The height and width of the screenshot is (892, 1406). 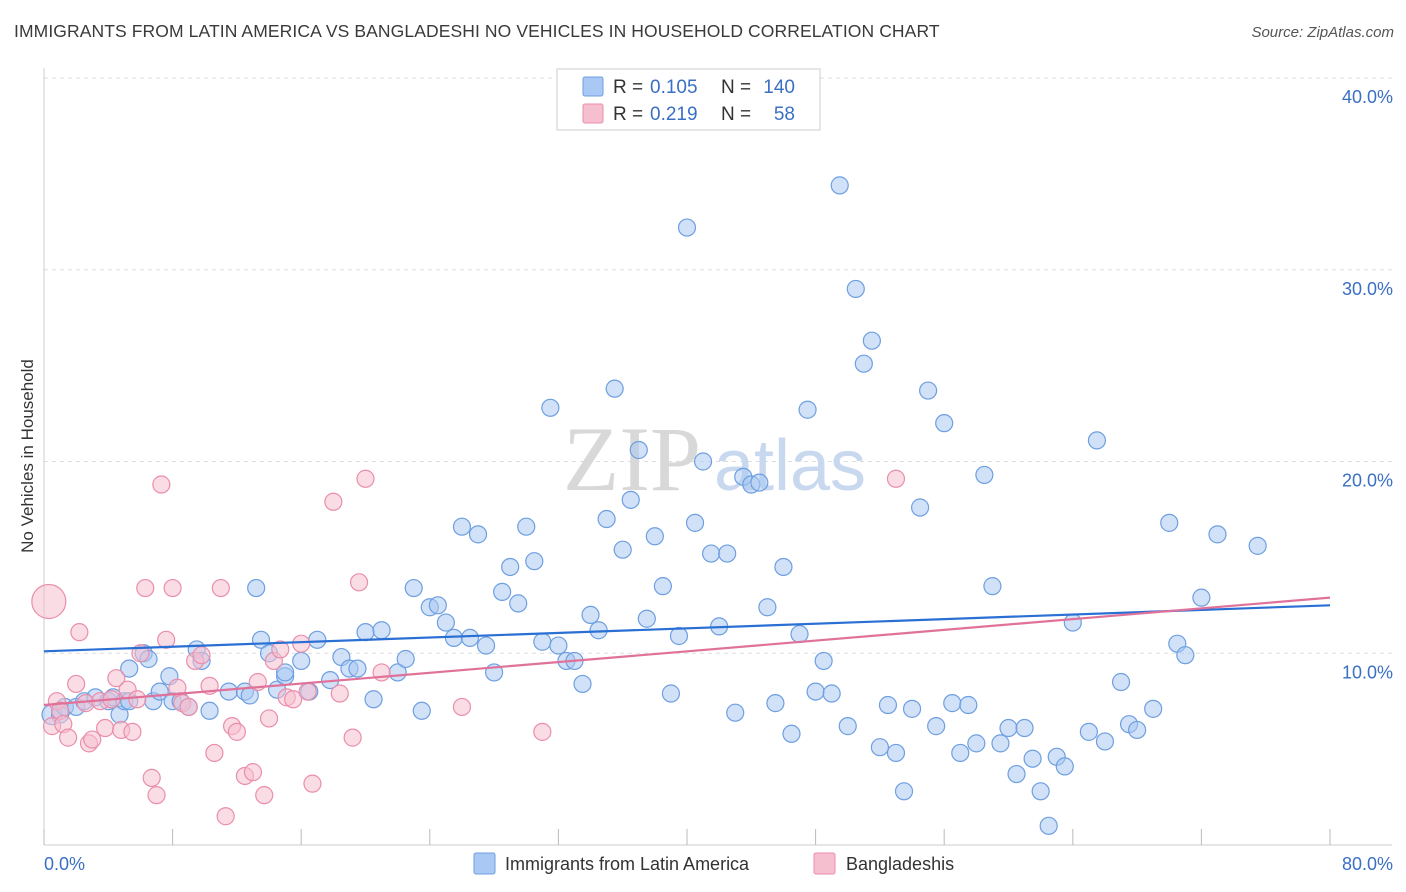 What do you see at coordinates (1367, 384) in the screenshot?
I see `y-tick-labels: 10.0% 20.0% 30.0% 40.0%` at bounding box center [1367, 384].